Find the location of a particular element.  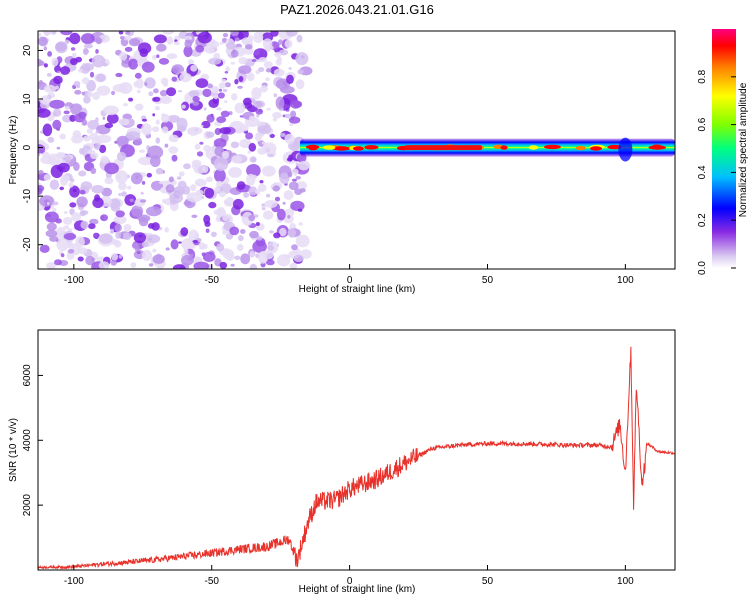

y-tick-label: 2000 is located at coordinates (27, 505).